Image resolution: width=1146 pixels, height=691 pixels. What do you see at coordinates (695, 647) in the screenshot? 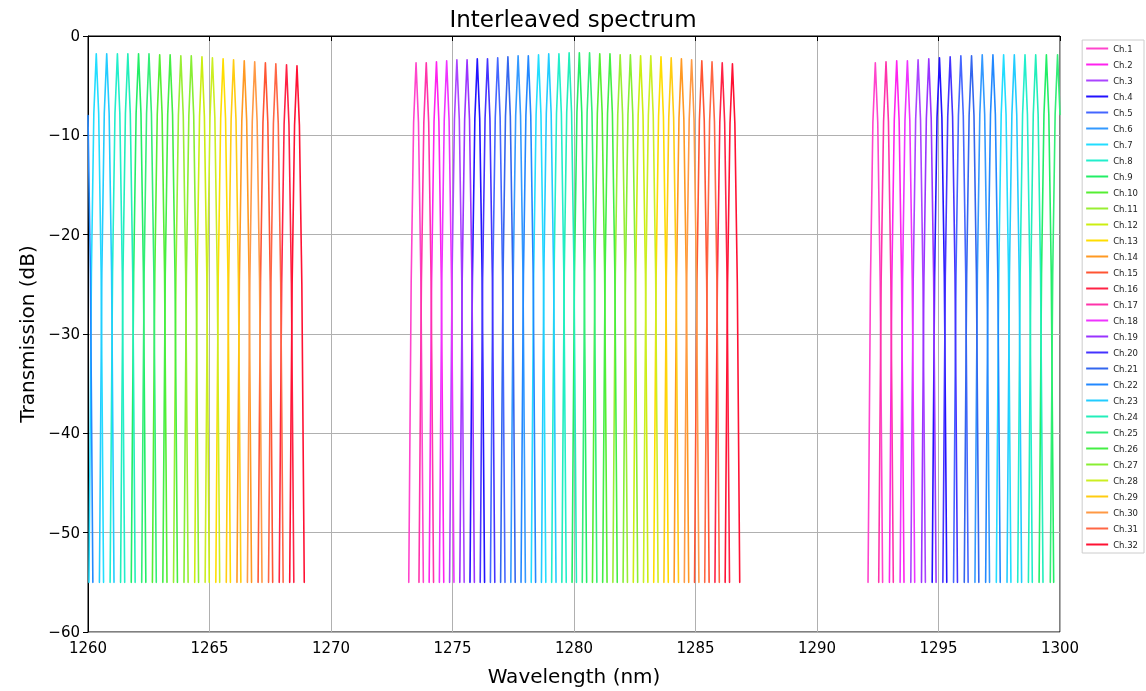
I see `x-tick-label: 1285` at bounding box center [695, 647].